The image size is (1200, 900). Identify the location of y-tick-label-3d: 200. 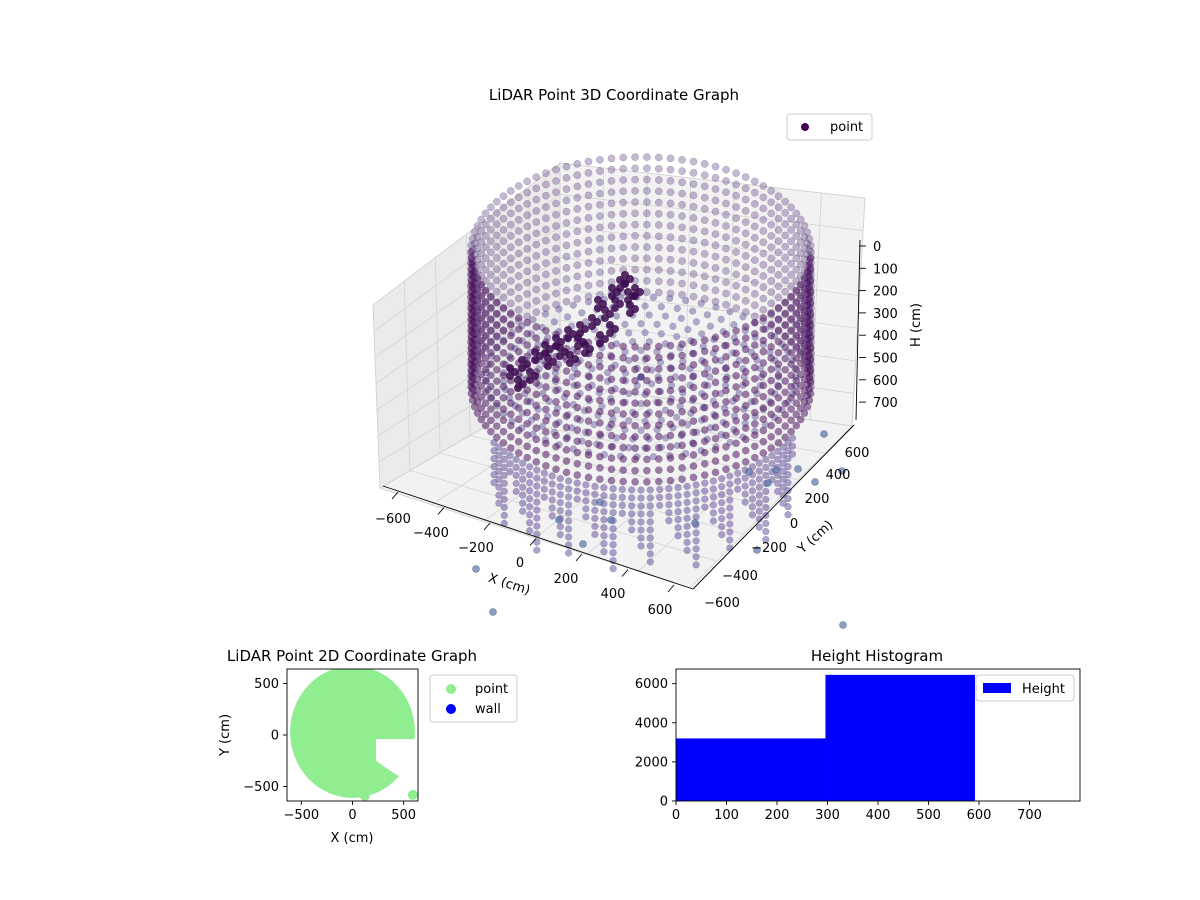
(817, 499).